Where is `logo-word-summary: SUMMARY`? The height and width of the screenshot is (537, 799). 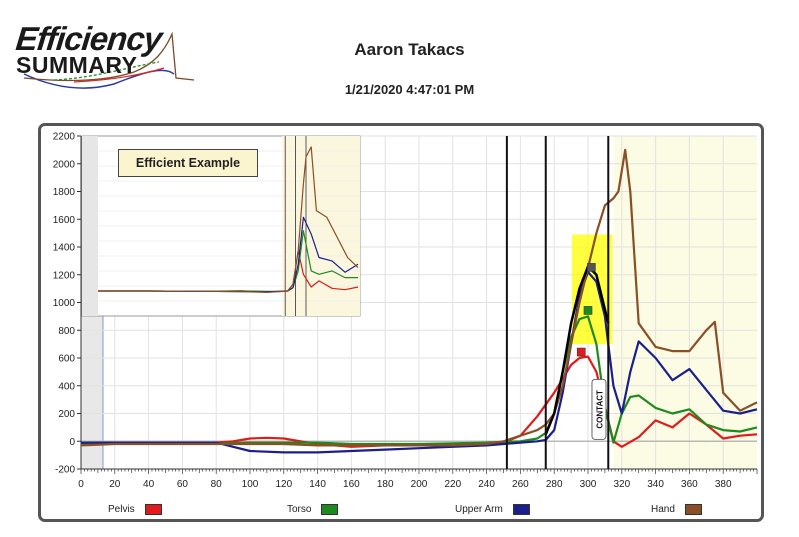
logo-word-summary: SUMMARY is located at coordinates (77, 65).